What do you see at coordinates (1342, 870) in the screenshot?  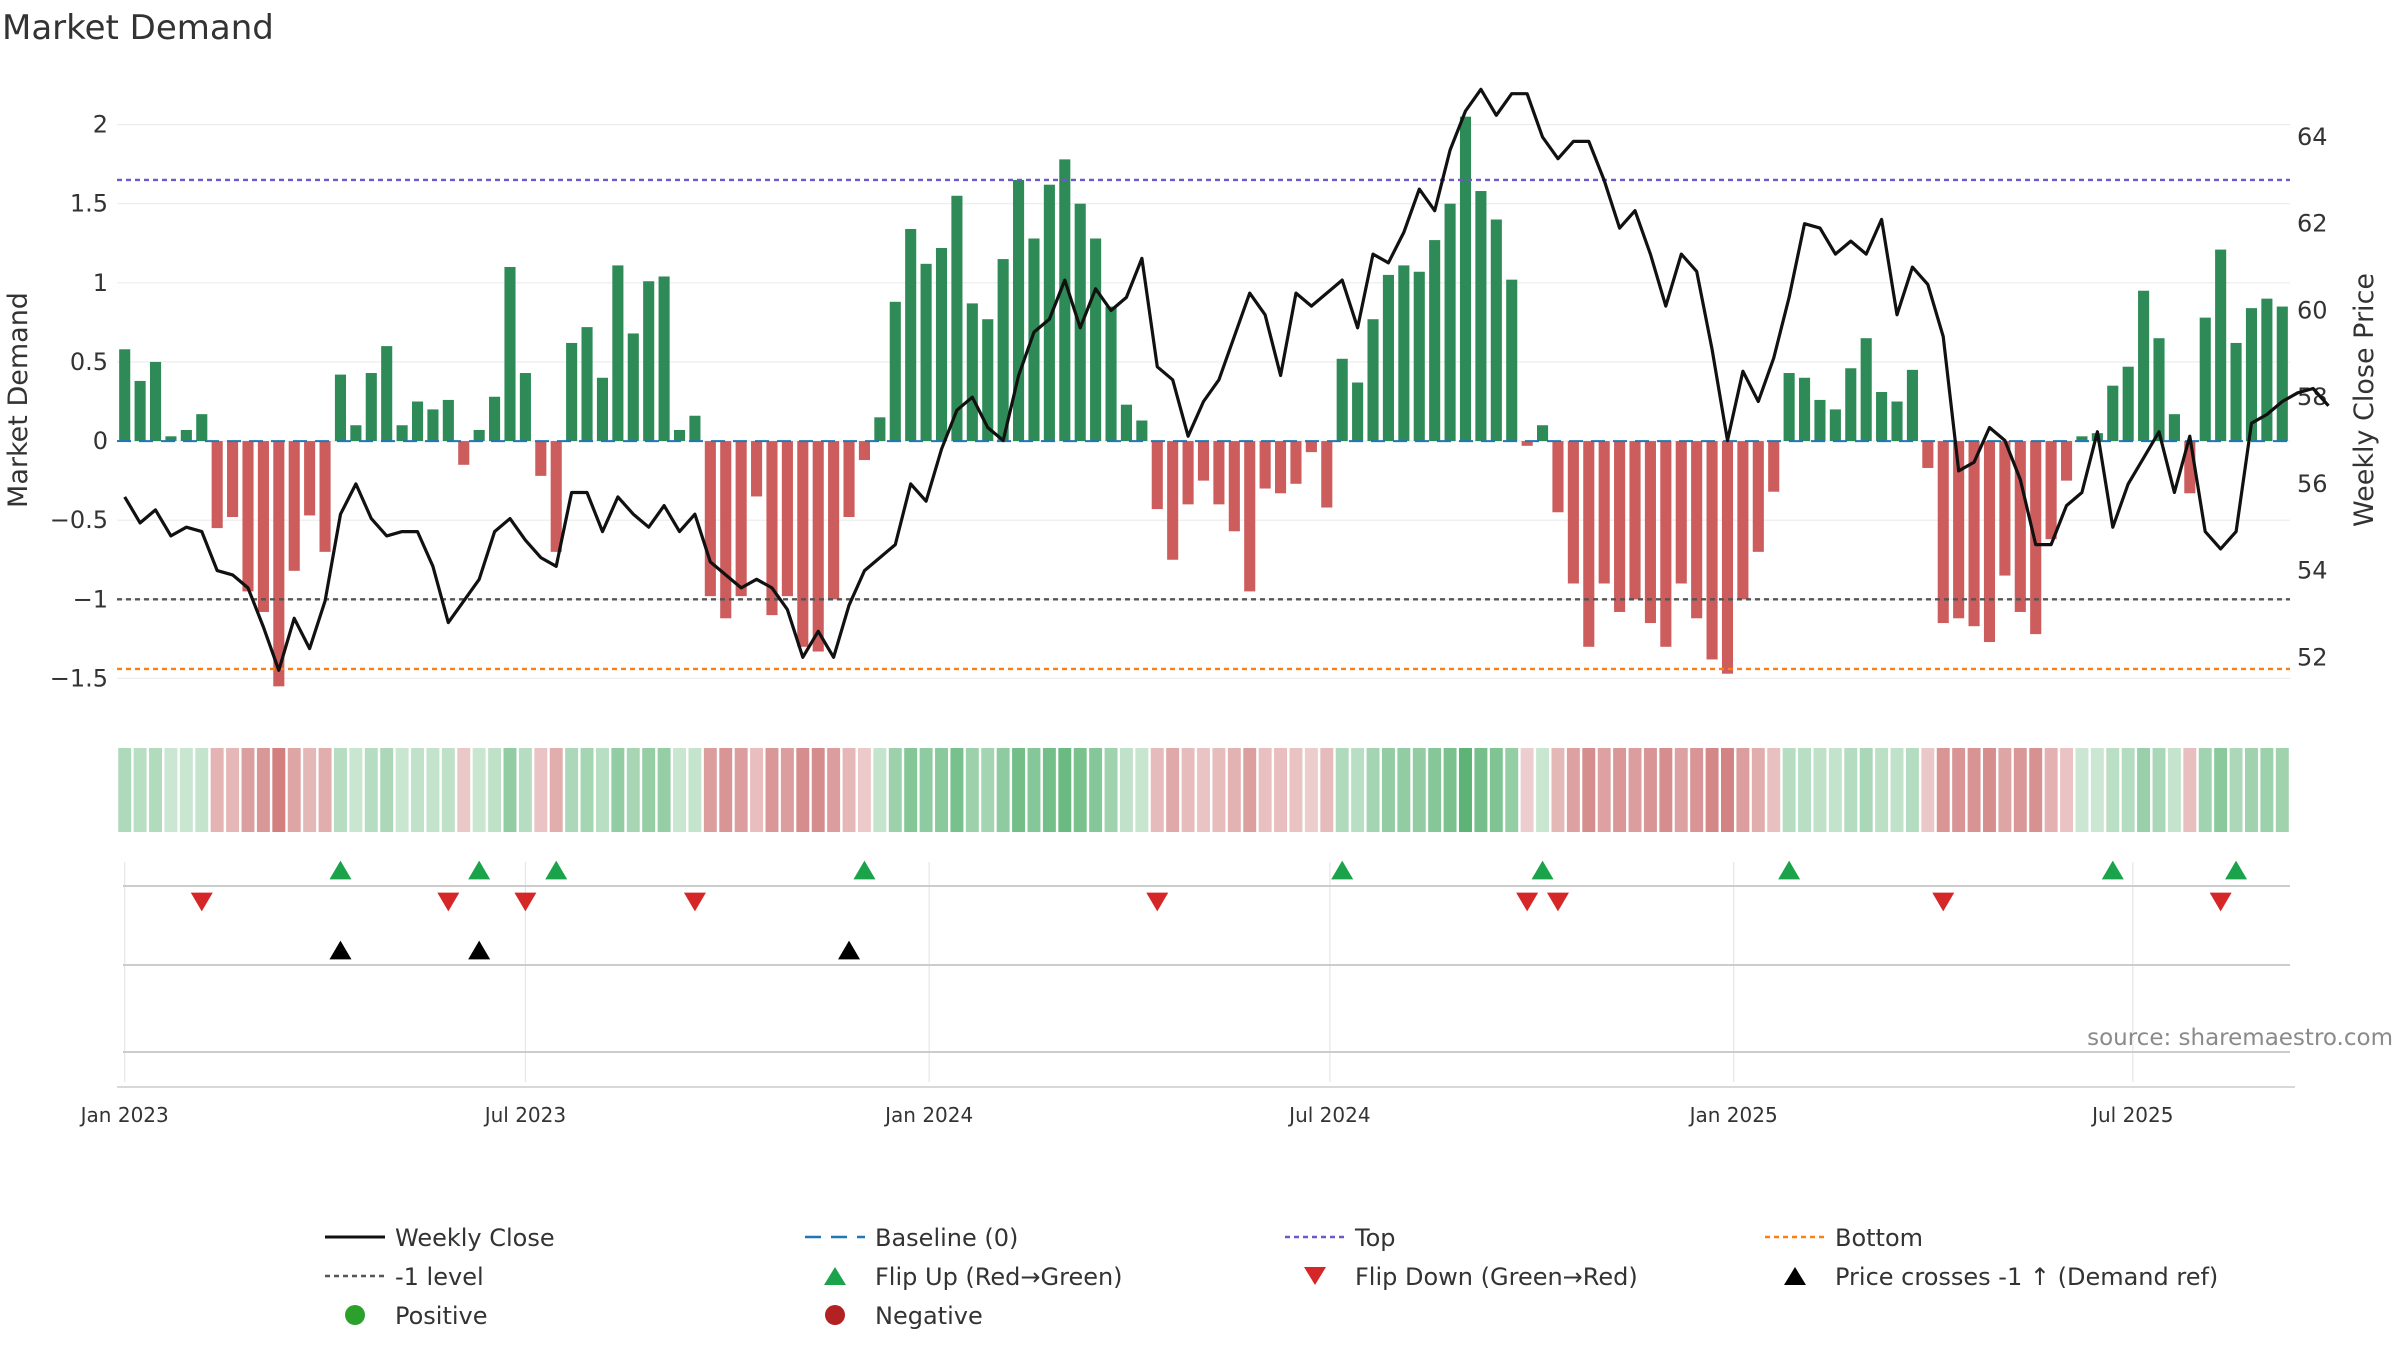 I see `flip-up-marker` at bounding box center [1342, 870].